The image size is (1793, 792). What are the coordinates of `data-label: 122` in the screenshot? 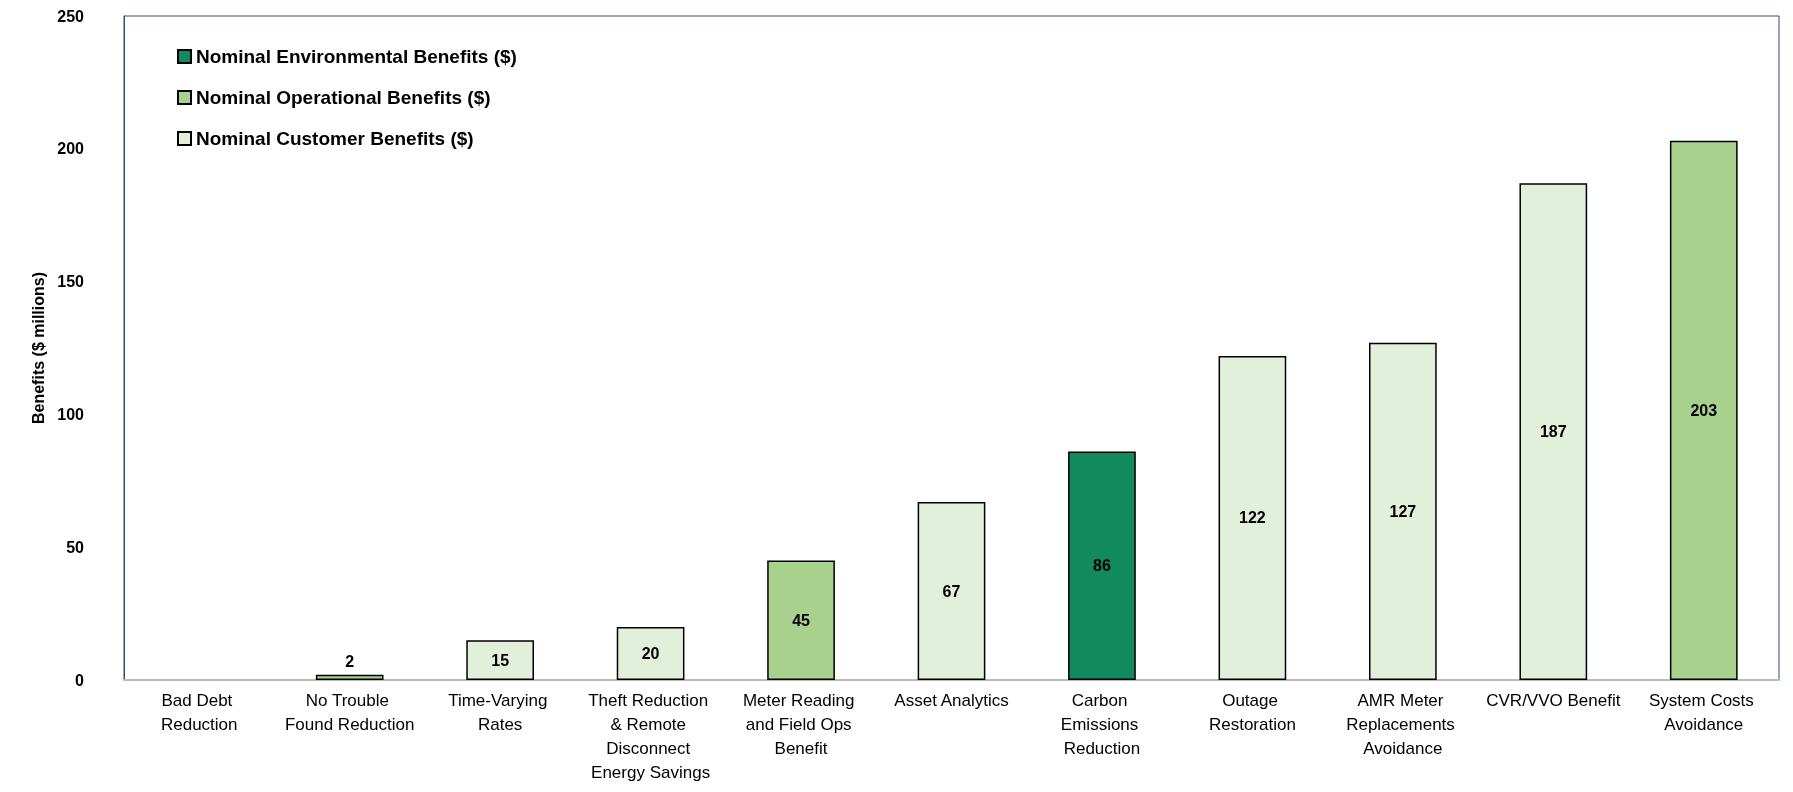 It's located at (1252, 518).